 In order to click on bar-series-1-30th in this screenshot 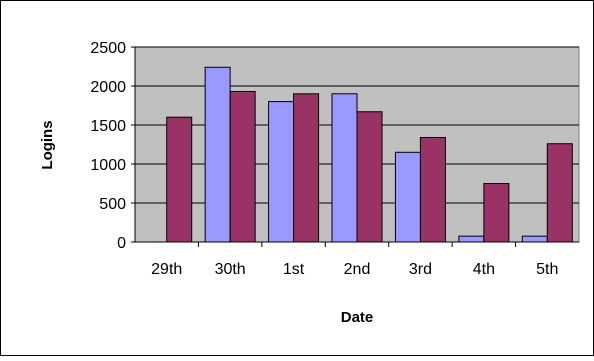, I will do `click(217, 154)`.